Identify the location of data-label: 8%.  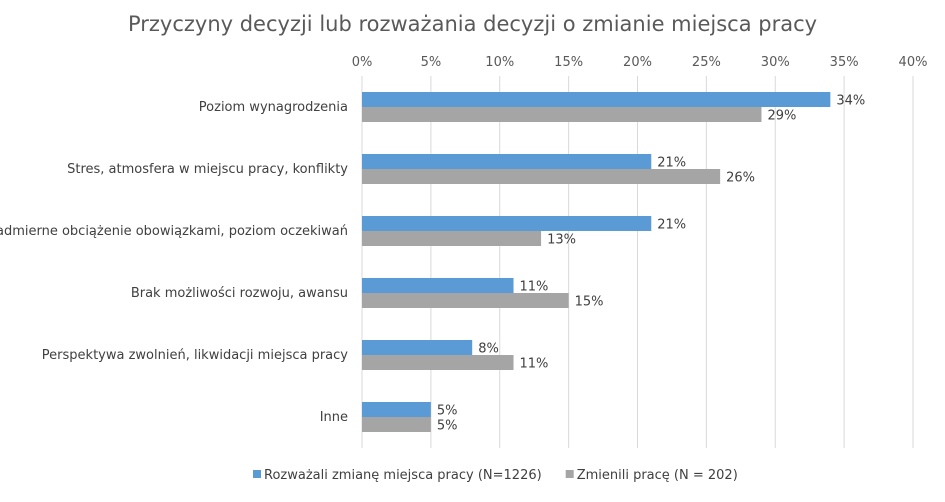
(488, 349).